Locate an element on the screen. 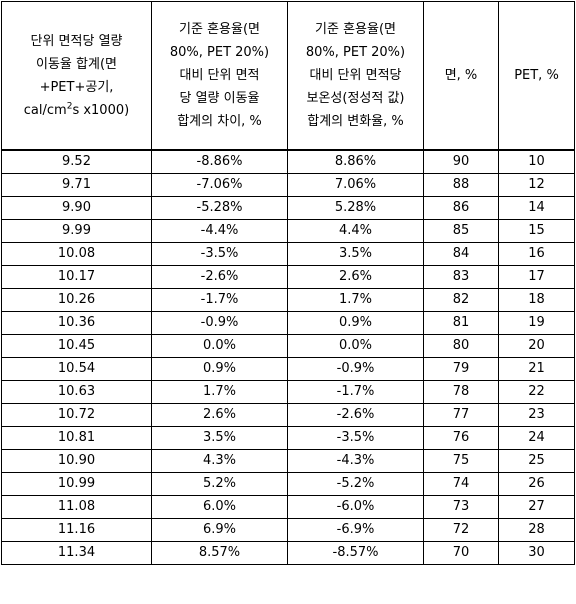  cell-pet-percent: 22 is located at coordinates (536, 392).